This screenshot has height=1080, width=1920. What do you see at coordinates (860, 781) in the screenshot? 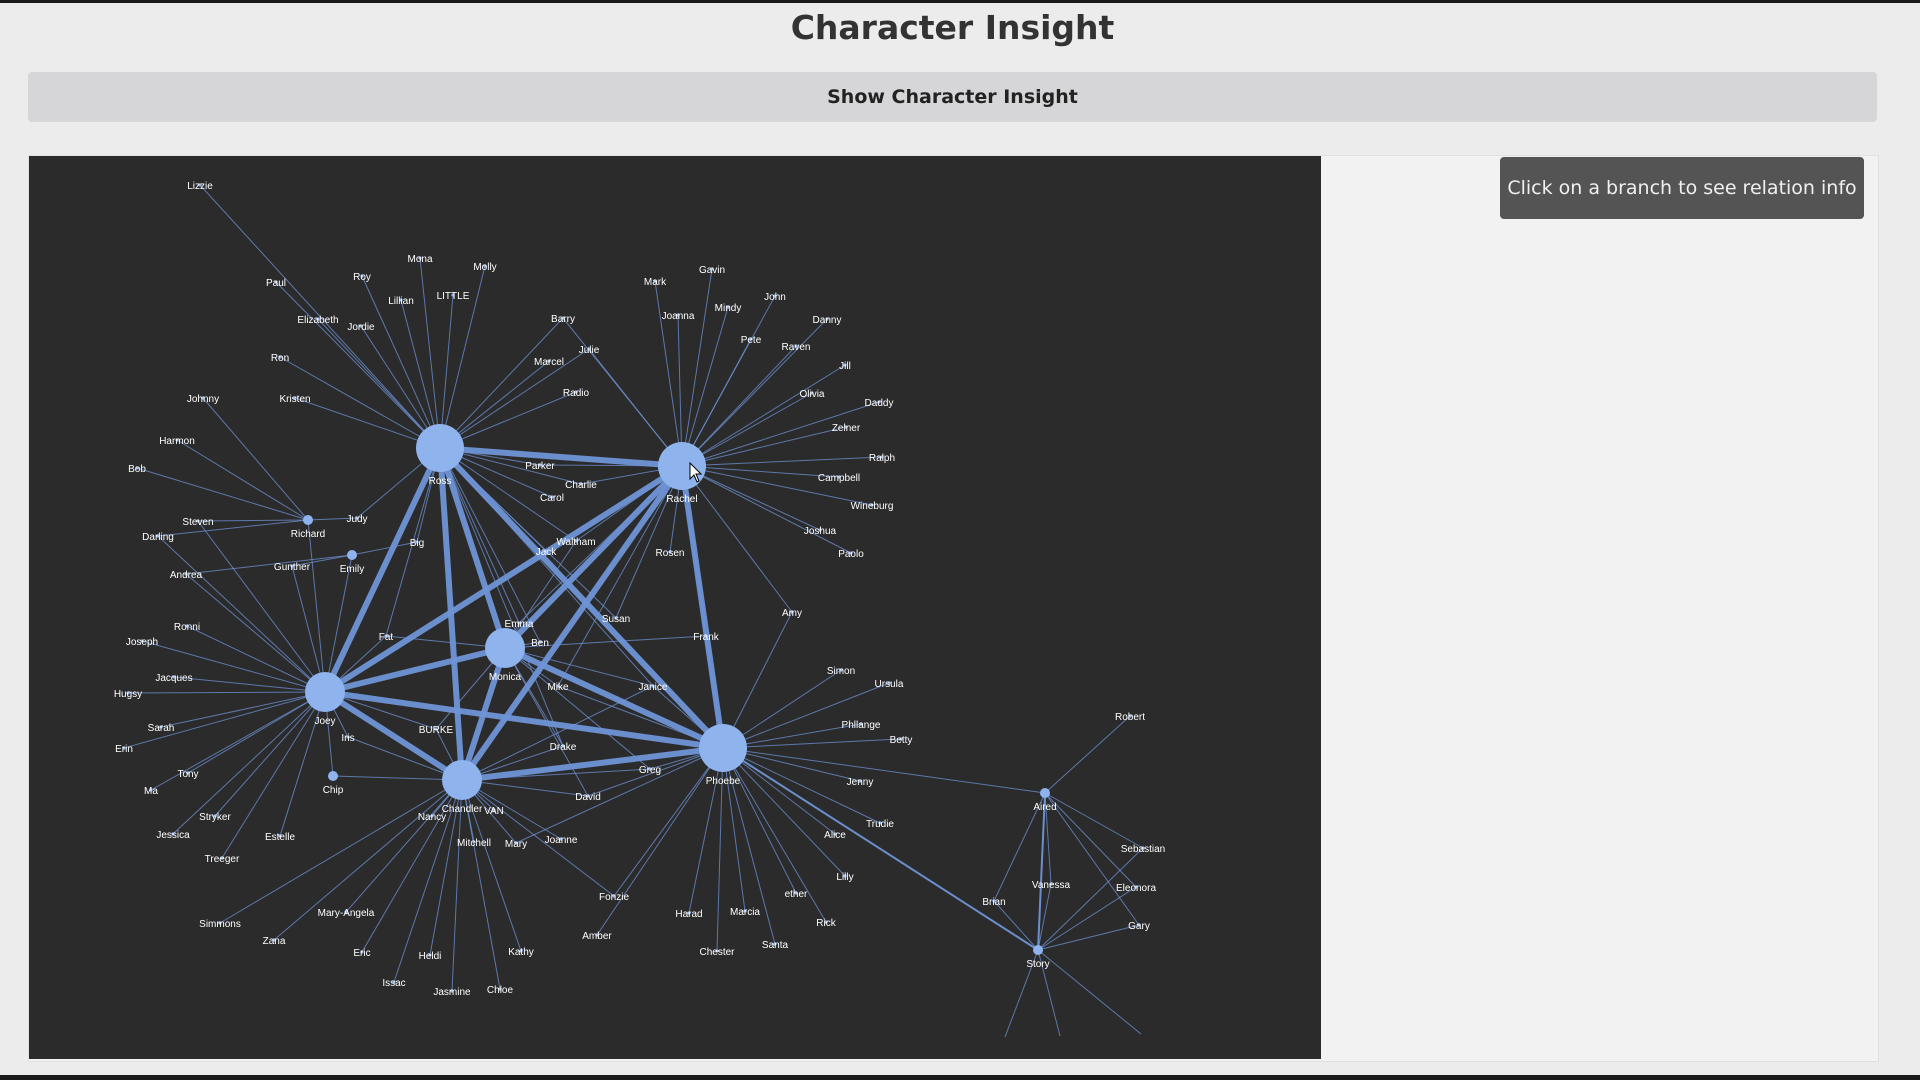
I see `node-jenny` at bounding box center [860, 781].